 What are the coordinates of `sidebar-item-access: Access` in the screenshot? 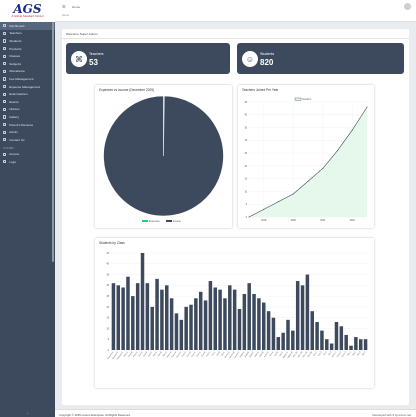 It's located at (27, 155).